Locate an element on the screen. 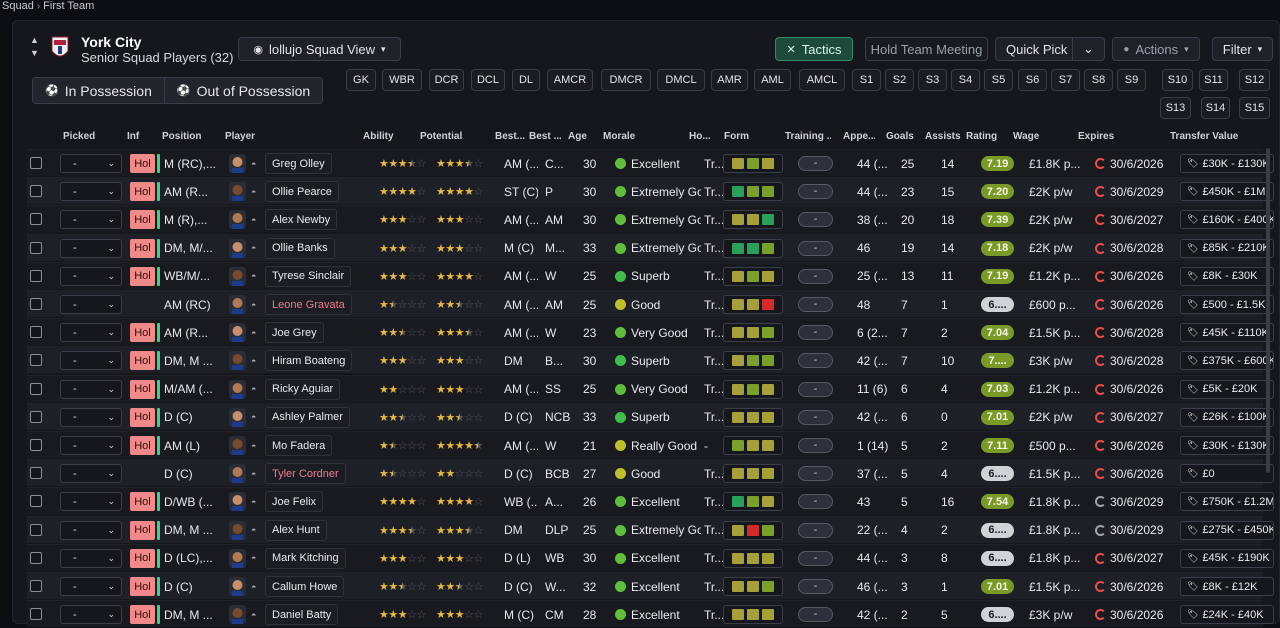 The image size is (1280, 628). breadcrumb-squad: Squad is located at coordinates (18, 6).